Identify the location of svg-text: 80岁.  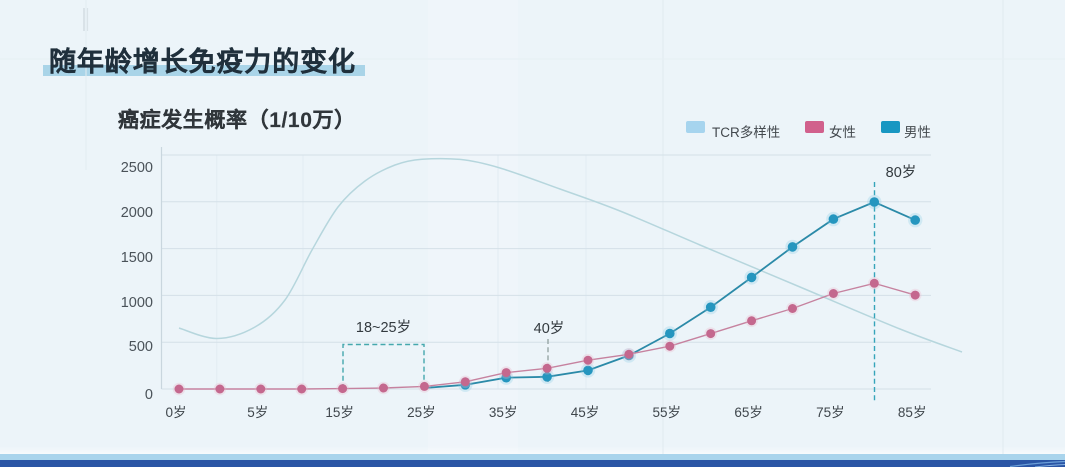
(901, 172).